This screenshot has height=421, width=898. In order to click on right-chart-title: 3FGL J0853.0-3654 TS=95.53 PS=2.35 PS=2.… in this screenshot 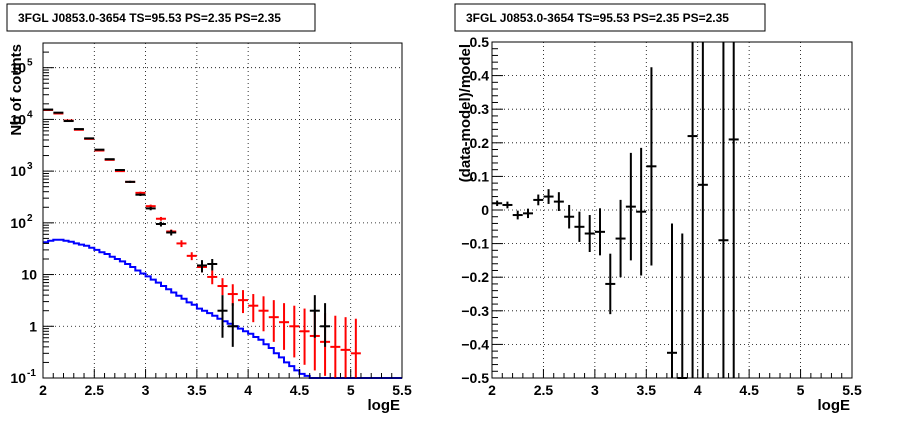, I will do `click(597, 18)`.